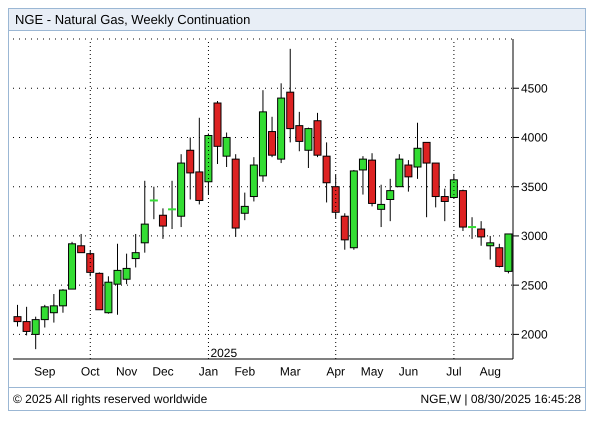  What do you see at coordinates (534, 187) in the screenshot?
I see `y-tick-label: 3500` at bounding box center [534, 187].